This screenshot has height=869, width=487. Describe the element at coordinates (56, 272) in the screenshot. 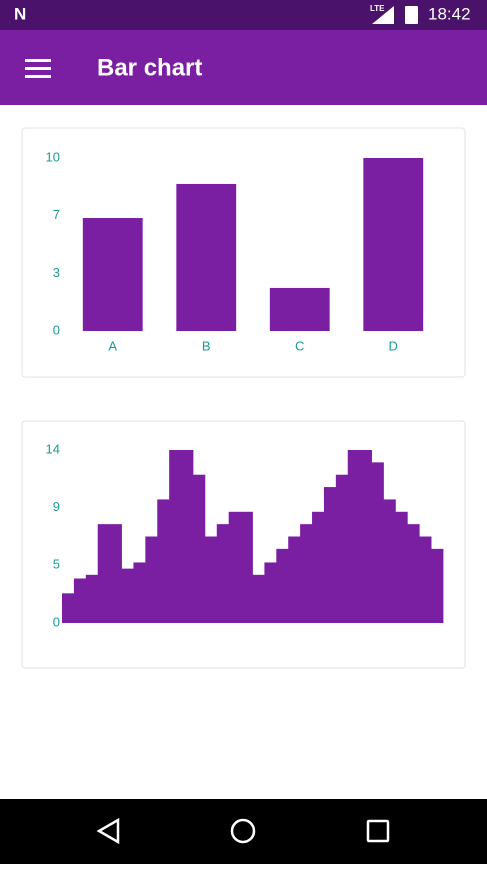

I see `y-tick-label: 3` at that location.